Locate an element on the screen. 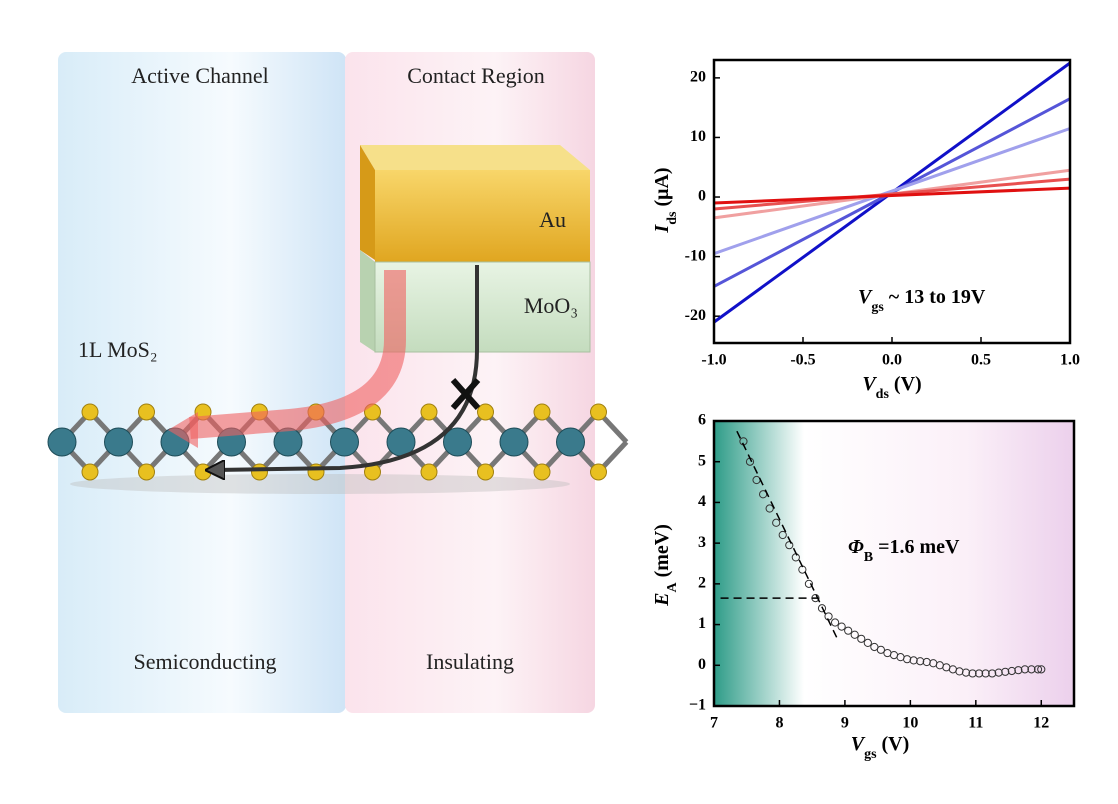 The width and height of the screenshot is (1118, 804). x-tick-label: 9 is located at coordinates (845, 723).